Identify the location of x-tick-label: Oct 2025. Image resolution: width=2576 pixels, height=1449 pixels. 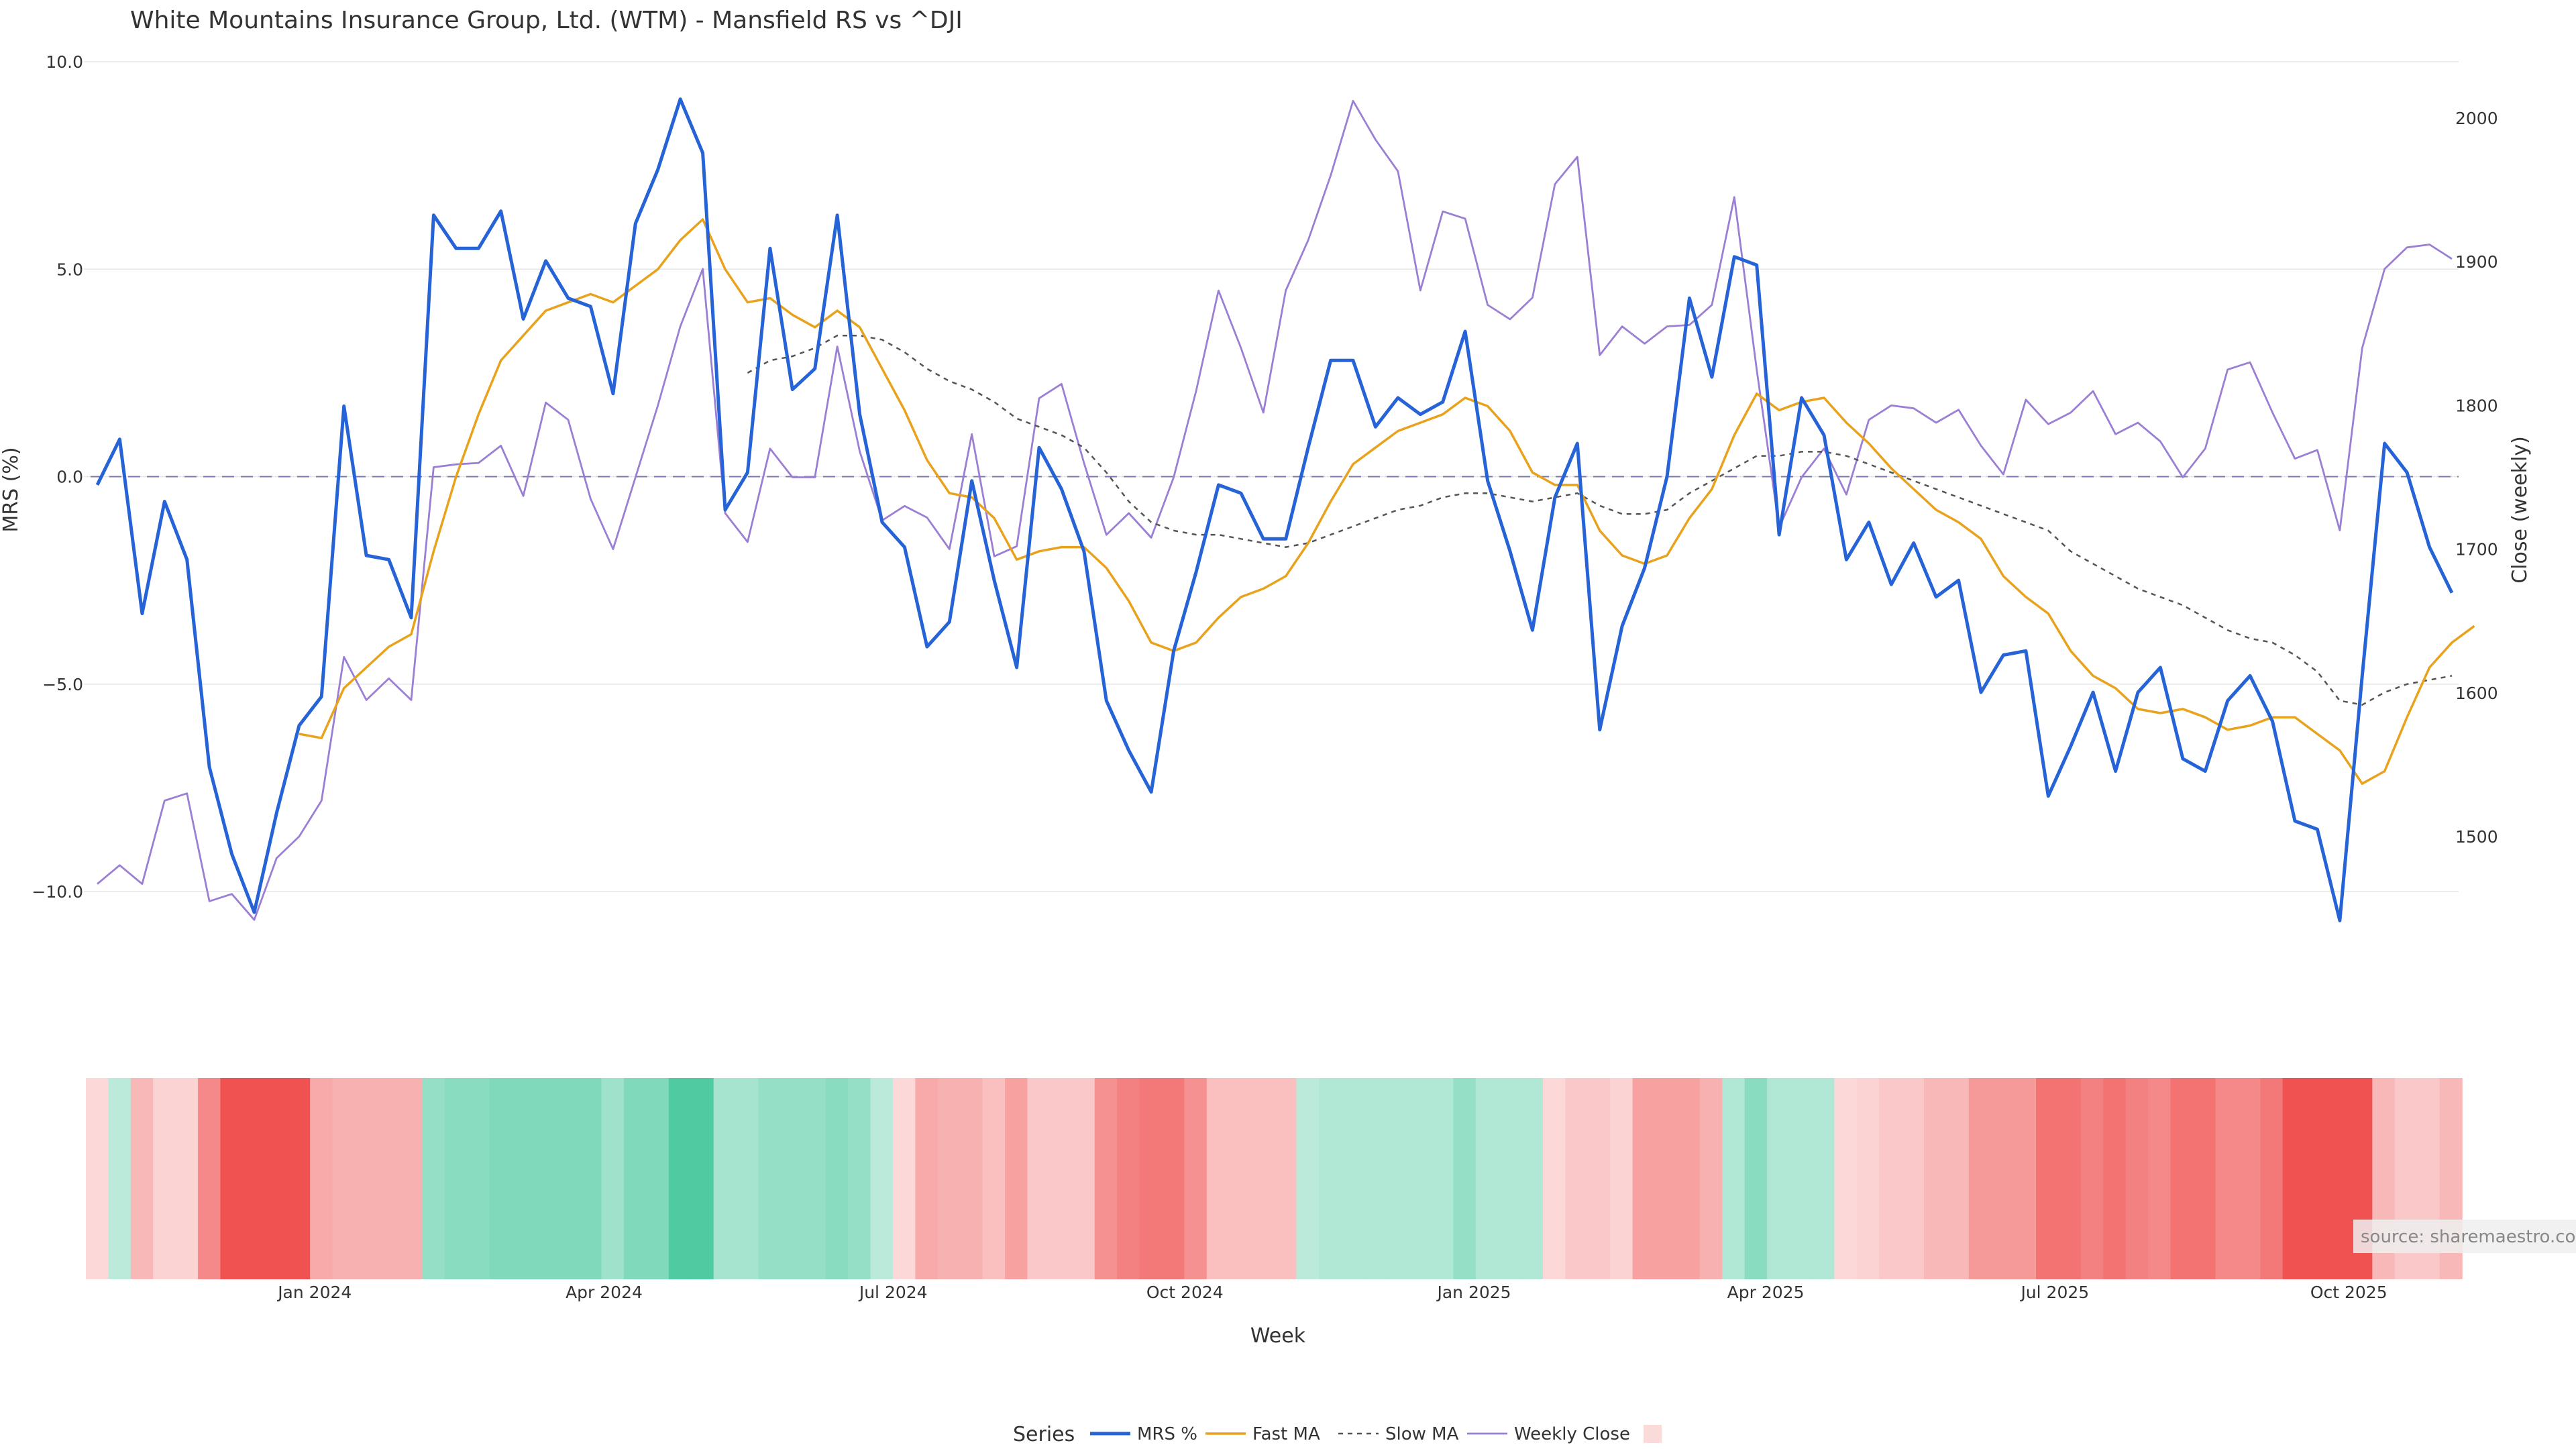
(2348, 1292).